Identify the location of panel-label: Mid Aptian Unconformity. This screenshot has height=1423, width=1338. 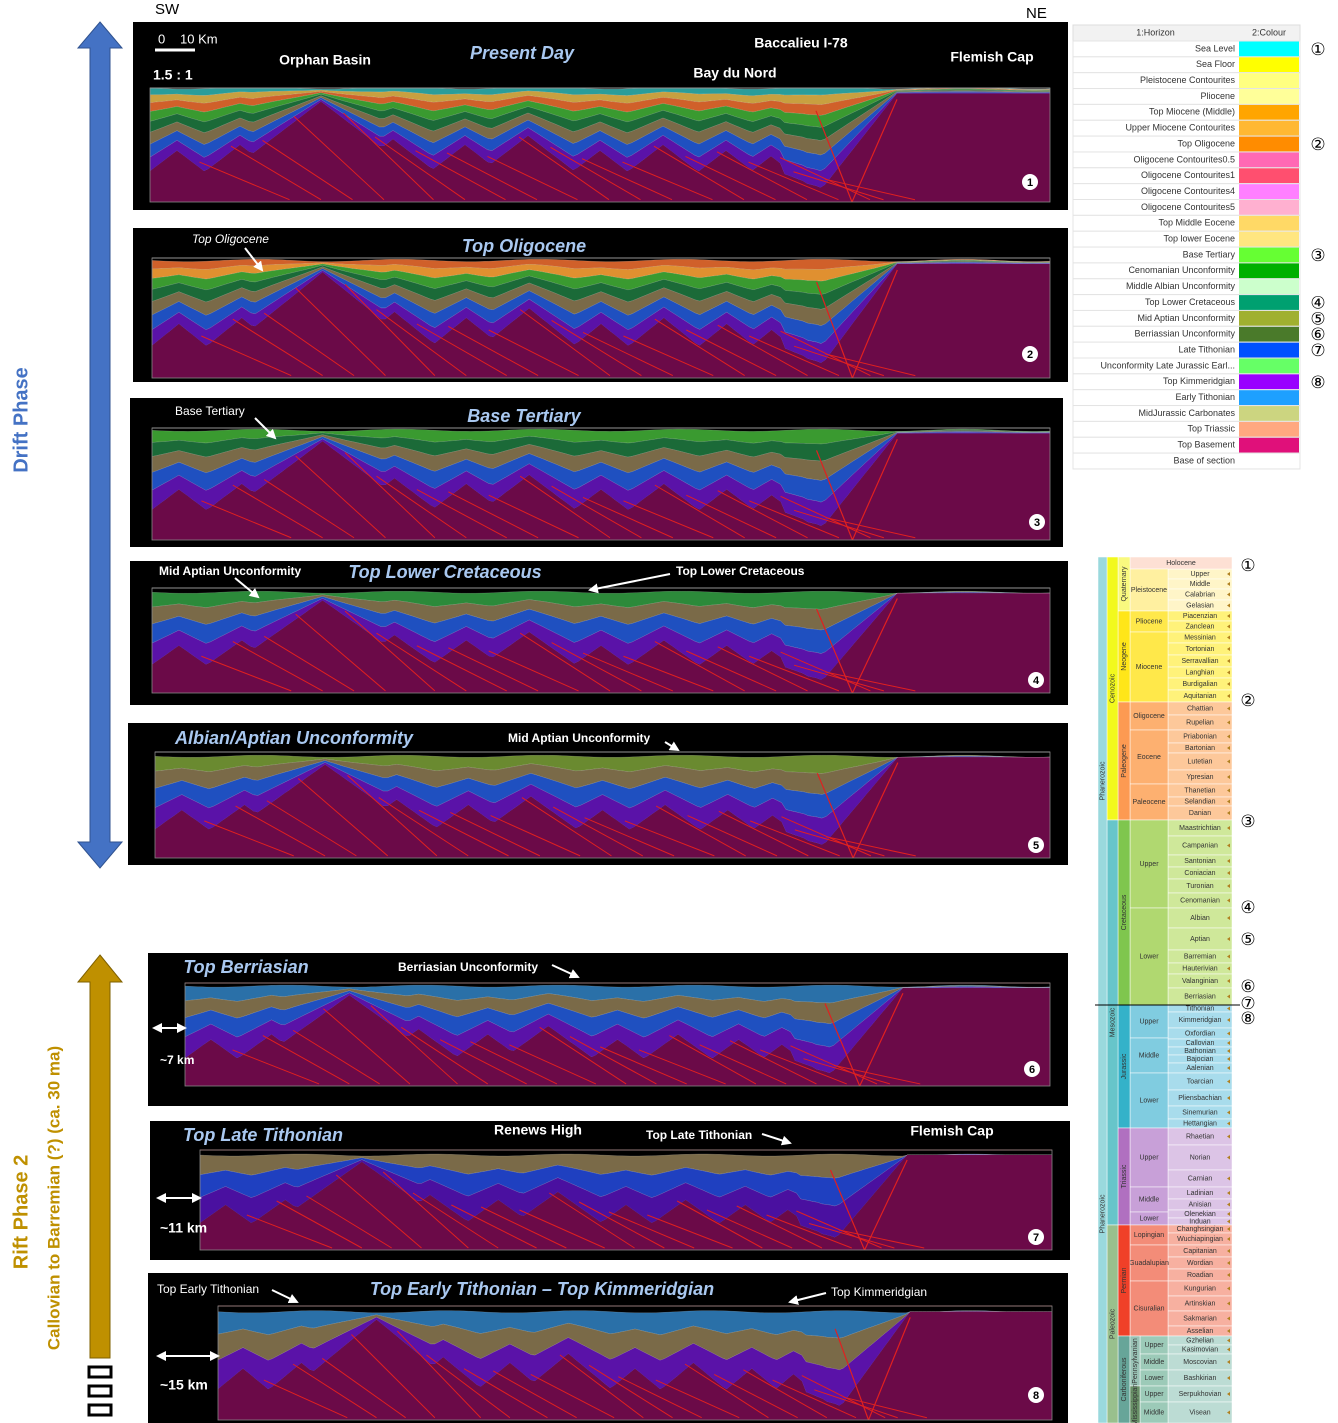
(579, 738).